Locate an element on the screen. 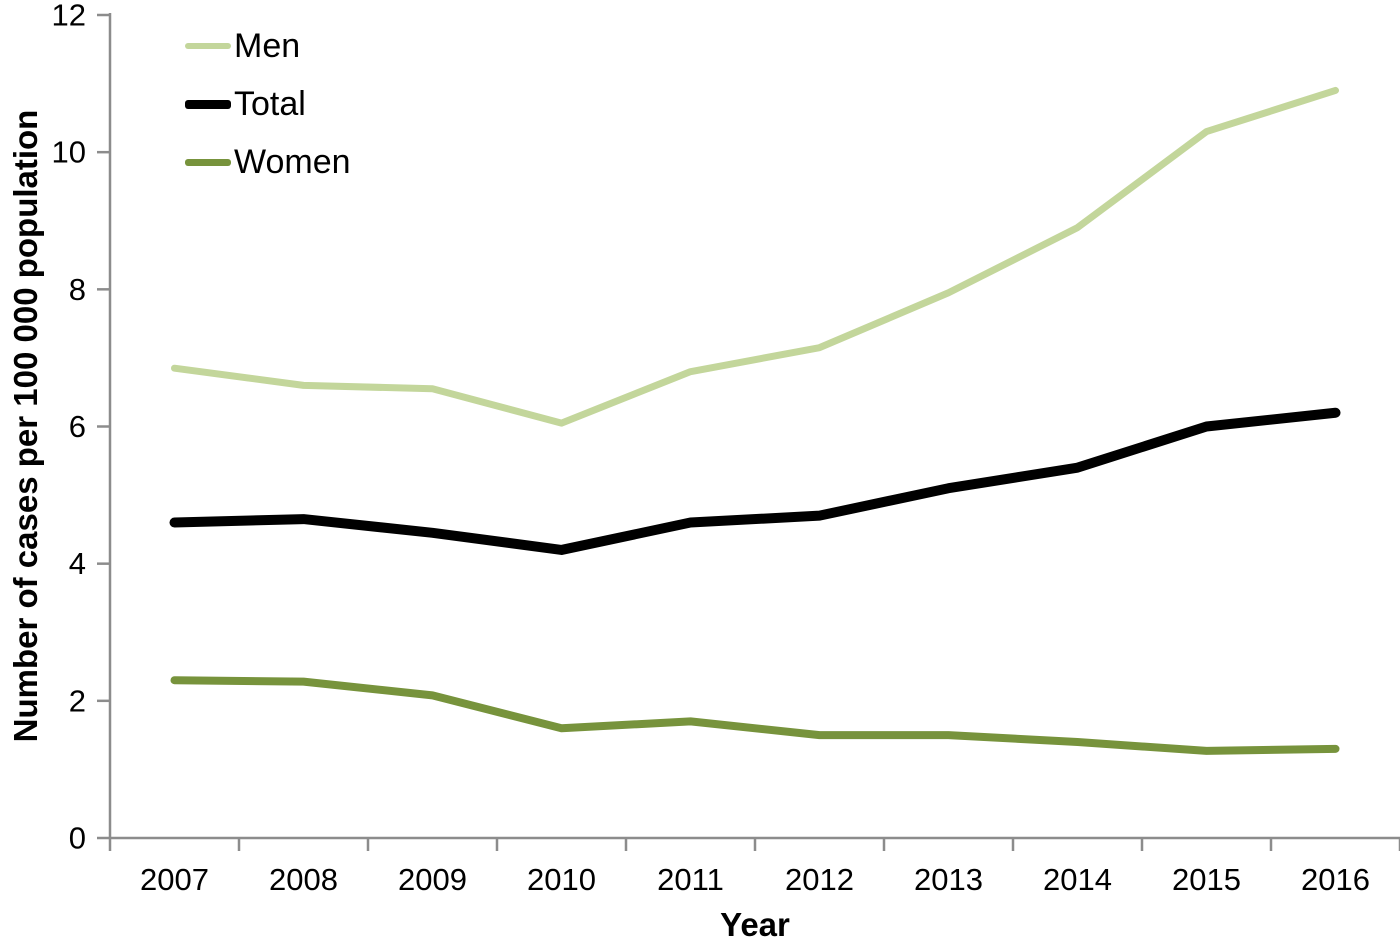 This screenshot has width=1400, height=949. x-axis-title: Year is located at coordinates (755, 924).